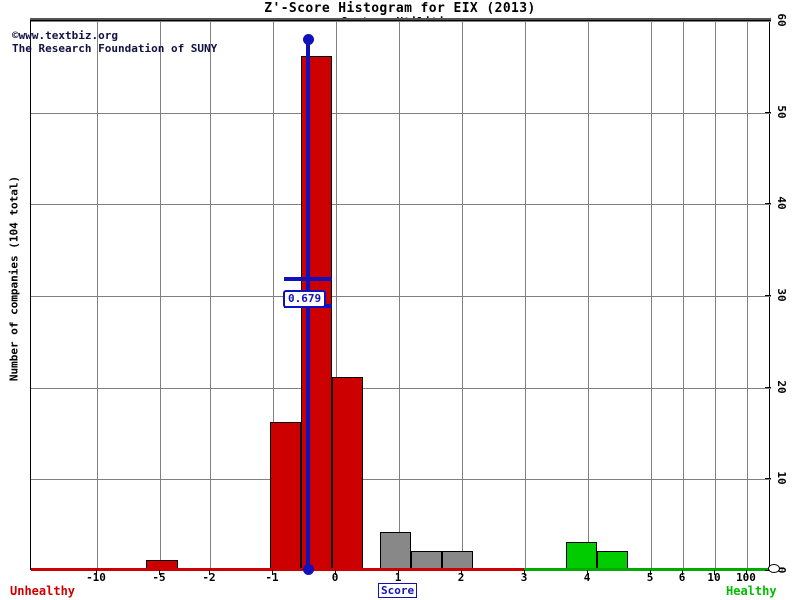  I want to click on y-tick-label-10: 10, so click(781, 478).